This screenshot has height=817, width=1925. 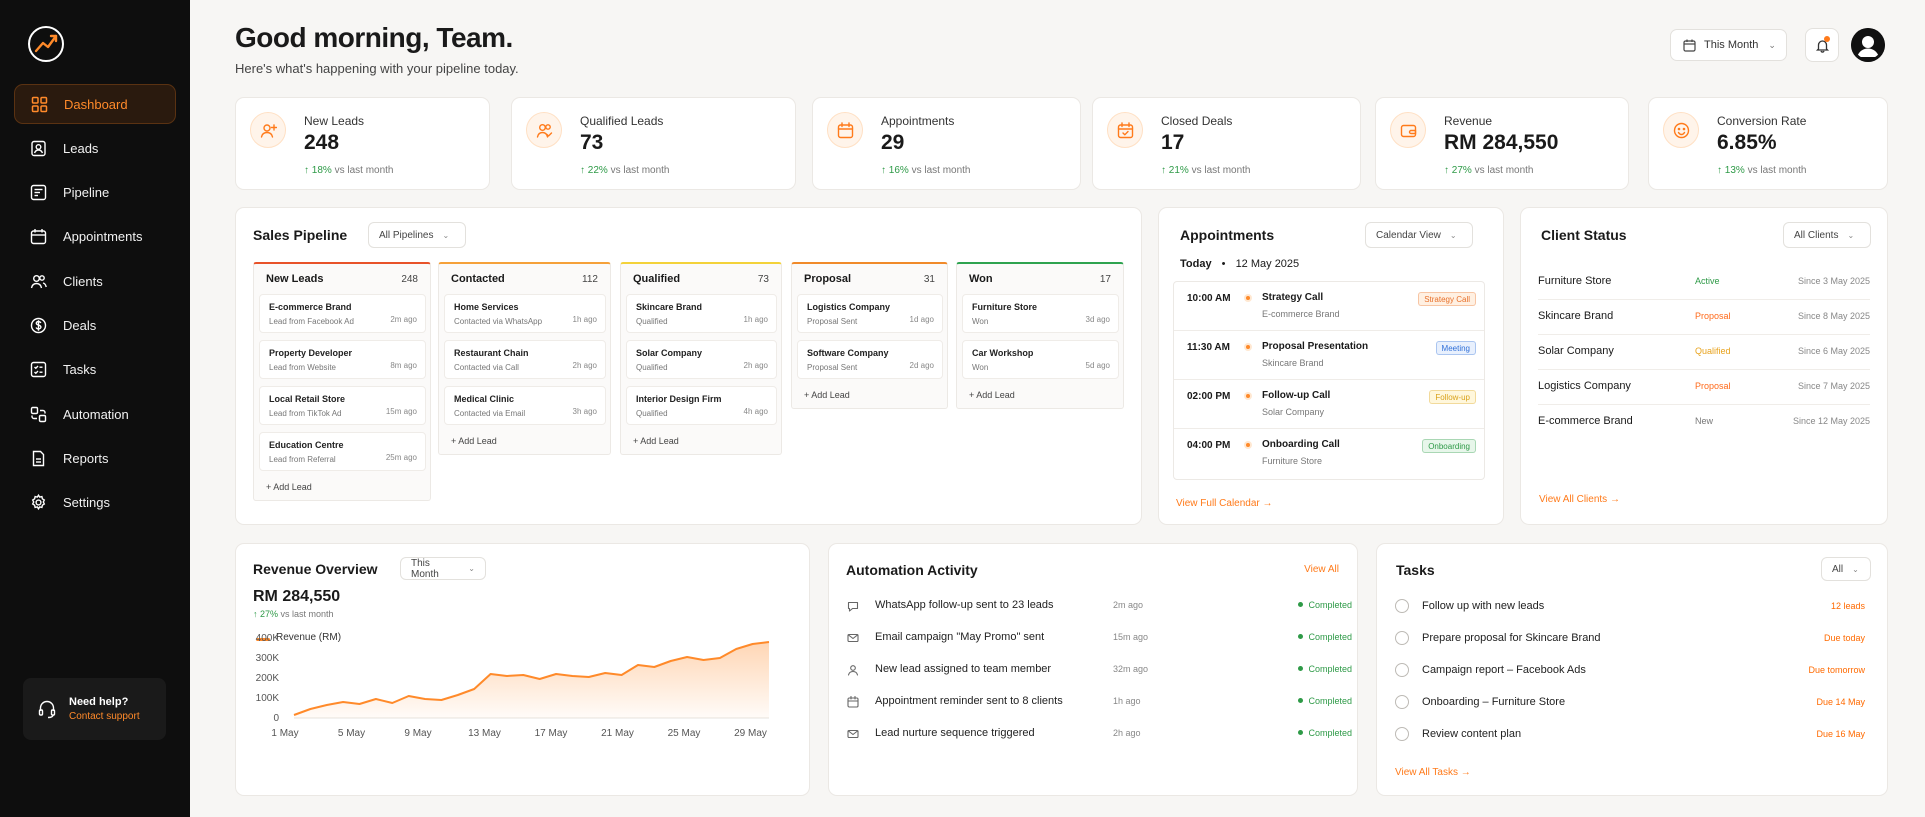 I want to click on revenue-area, so click(x=531, y=680).